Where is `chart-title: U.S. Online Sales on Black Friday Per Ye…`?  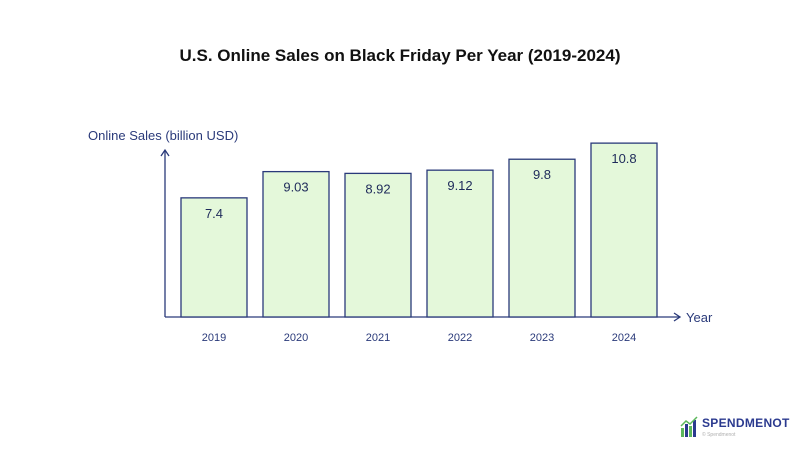
chart-title: U.S. Online Sales on Black Friday Per Ye… is located at coordinates (400, 55).